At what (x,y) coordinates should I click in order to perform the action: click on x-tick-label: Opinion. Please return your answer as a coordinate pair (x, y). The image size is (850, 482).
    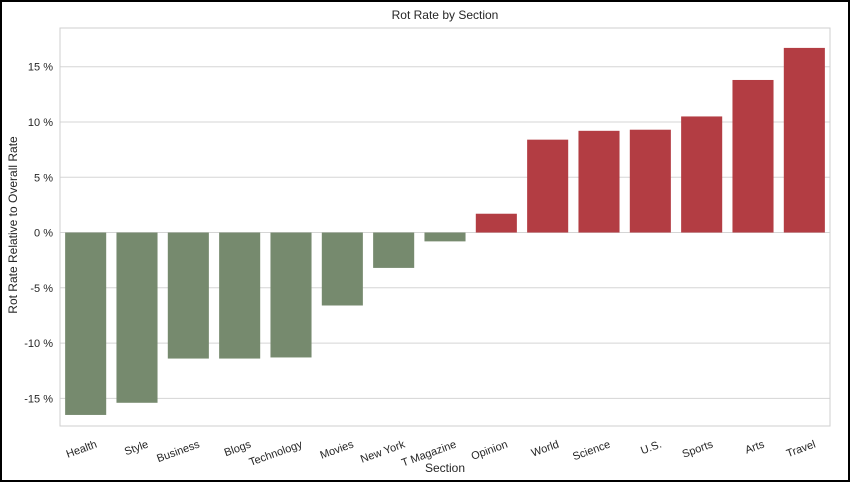
    Looking at the image, I should click on (490, 451).